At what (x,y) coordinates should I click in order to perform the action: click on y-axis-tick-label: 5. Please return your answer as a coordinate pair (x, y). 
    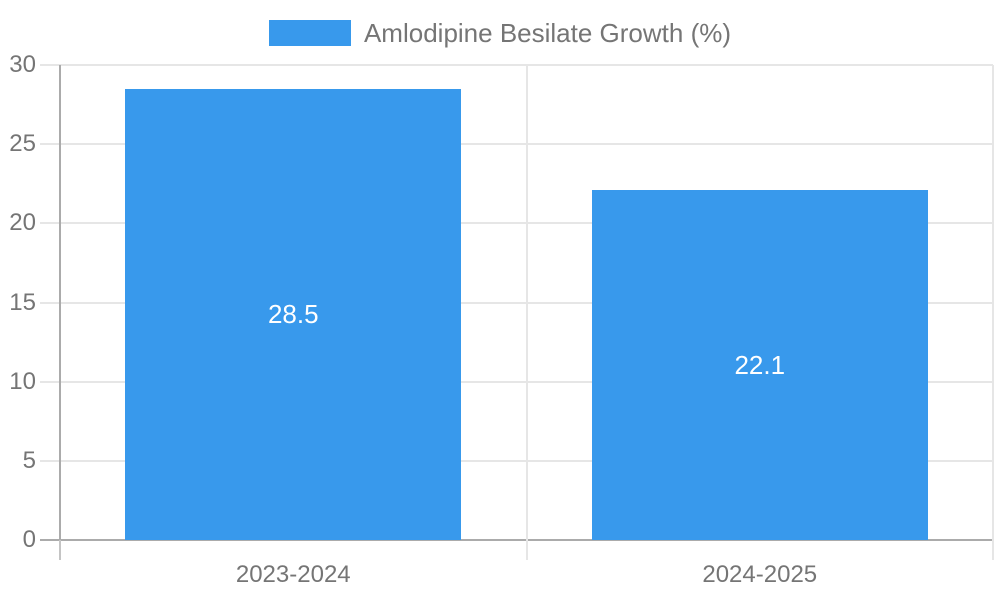
    Looking at the image, I should click on (29, 460).